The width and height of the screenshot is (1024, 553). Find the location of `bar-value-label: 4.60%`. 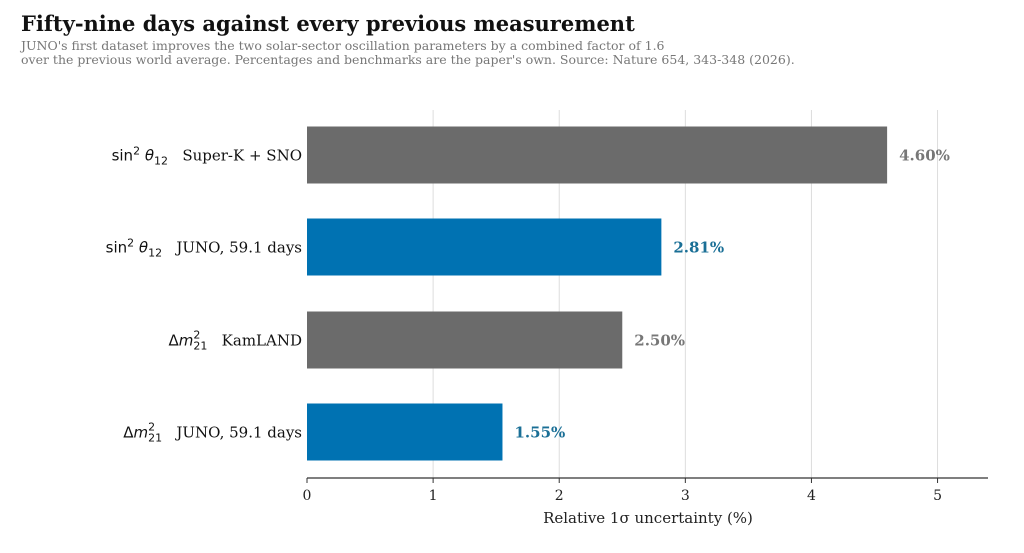

bar-value-label: 4.60% is located at coordinates (924, 156).